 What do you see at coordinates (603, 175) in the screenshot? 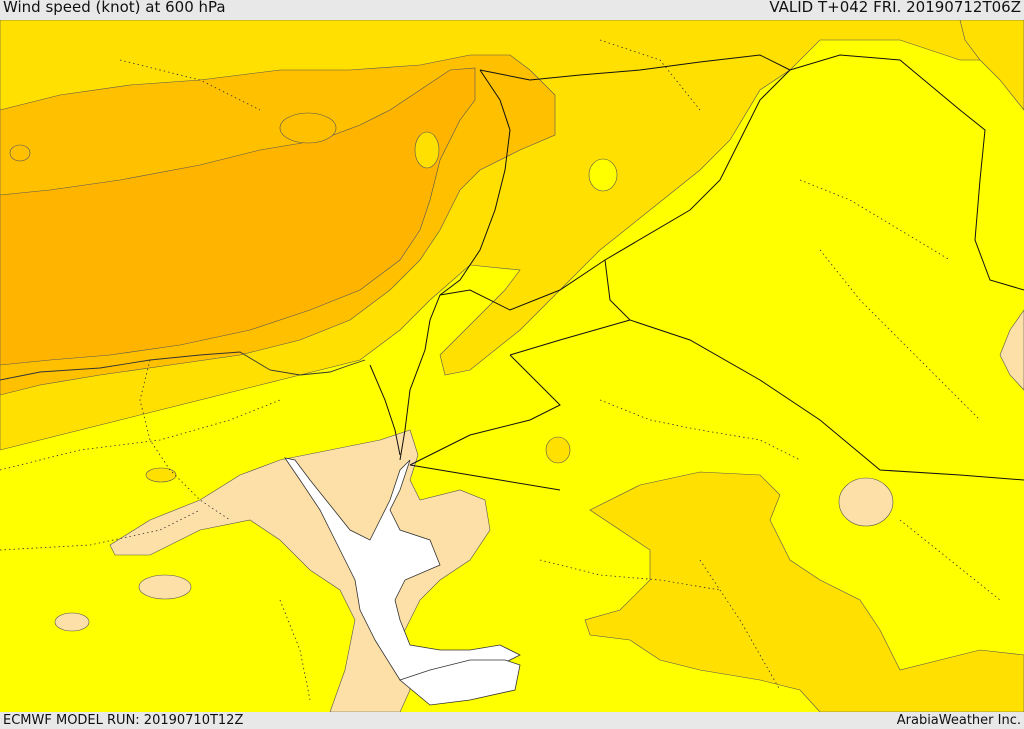
I see `wind-blob-small-b` at bounding box center [603, 175].